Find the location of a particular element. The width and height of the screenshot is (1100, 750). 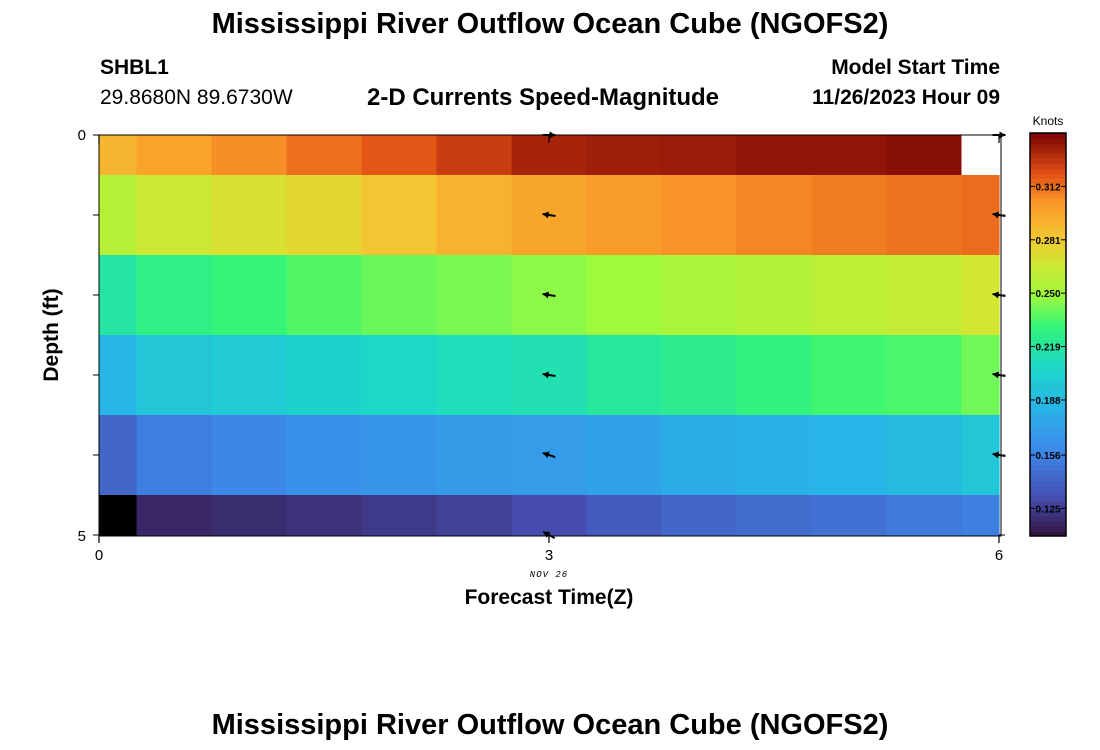

station-coordinates: 29.8680N 89.6730W is located at coordinates (196, 97).